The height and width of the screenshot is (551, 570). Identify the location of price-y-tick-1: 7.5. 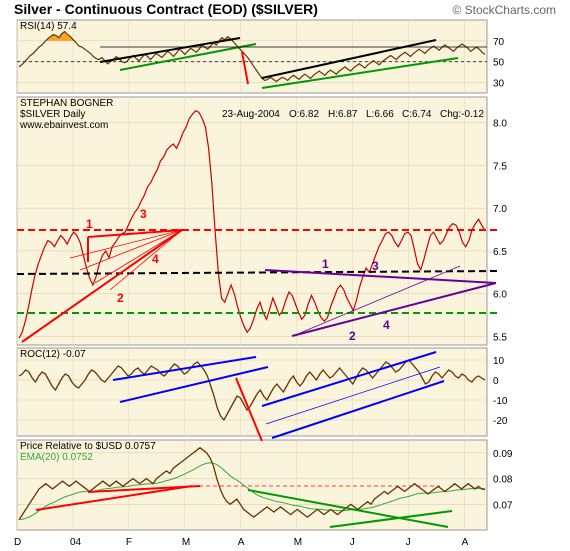
(500, 166).